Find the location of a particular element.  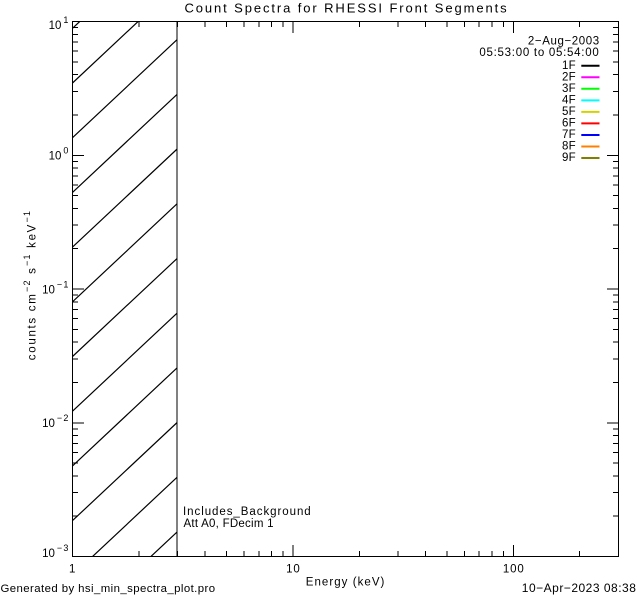

svg-text: 4F is located at coordinates (569, 100).